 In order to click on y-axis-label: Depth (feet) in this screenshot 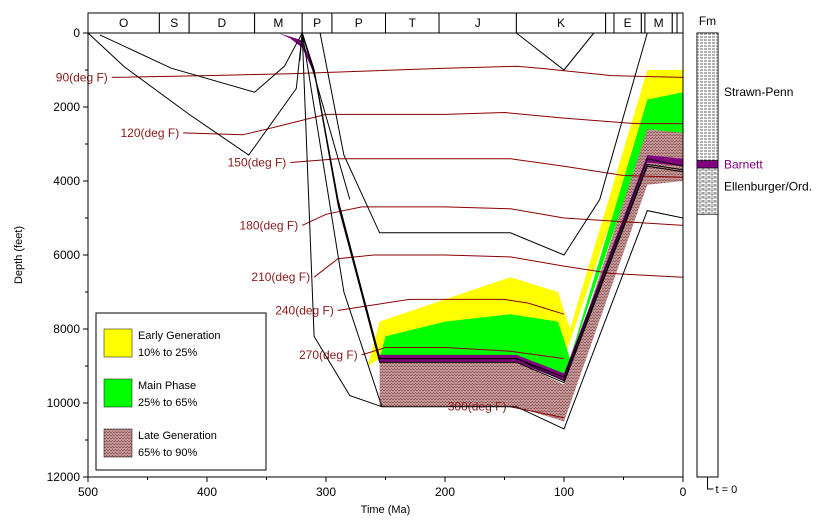, I will do `click(19, 255)`.